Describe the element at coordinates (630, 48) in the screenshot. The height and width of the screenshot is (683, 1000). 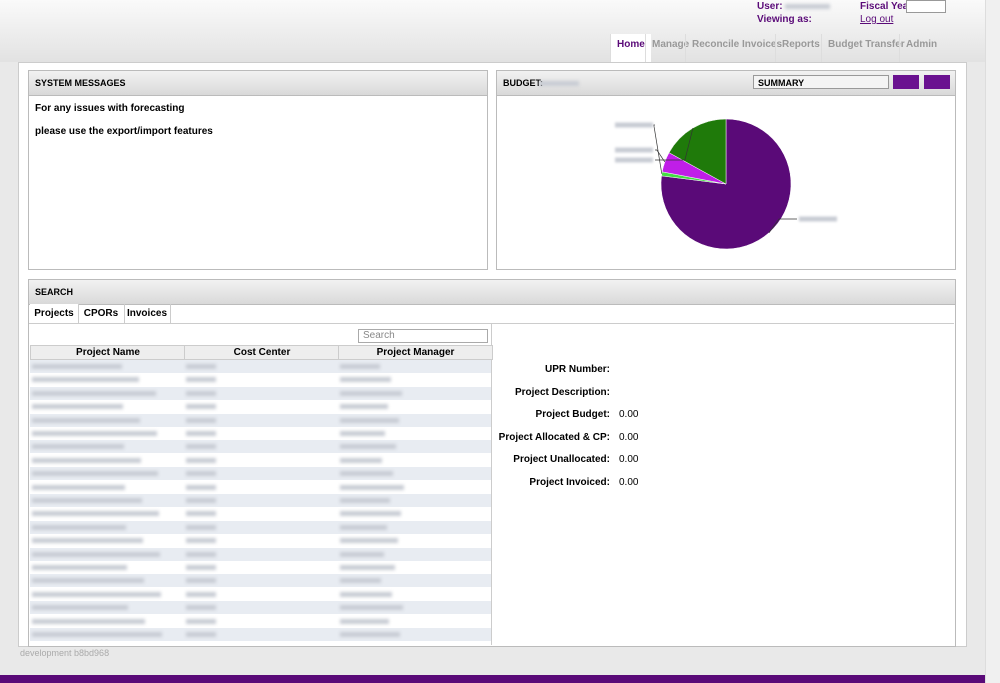
I see `nav-item: Home` at that location.